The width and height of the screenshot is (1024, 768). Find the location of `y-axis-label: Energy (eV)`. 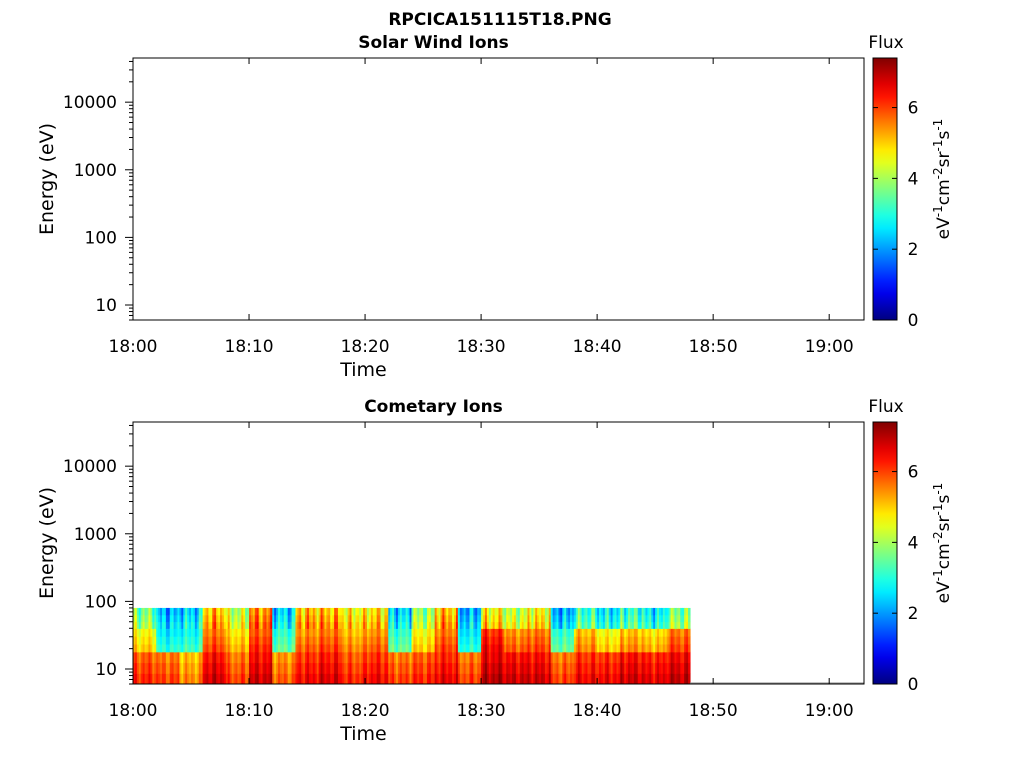

y-axis-label: Energy (eV) is located at coordinates (47, 179).